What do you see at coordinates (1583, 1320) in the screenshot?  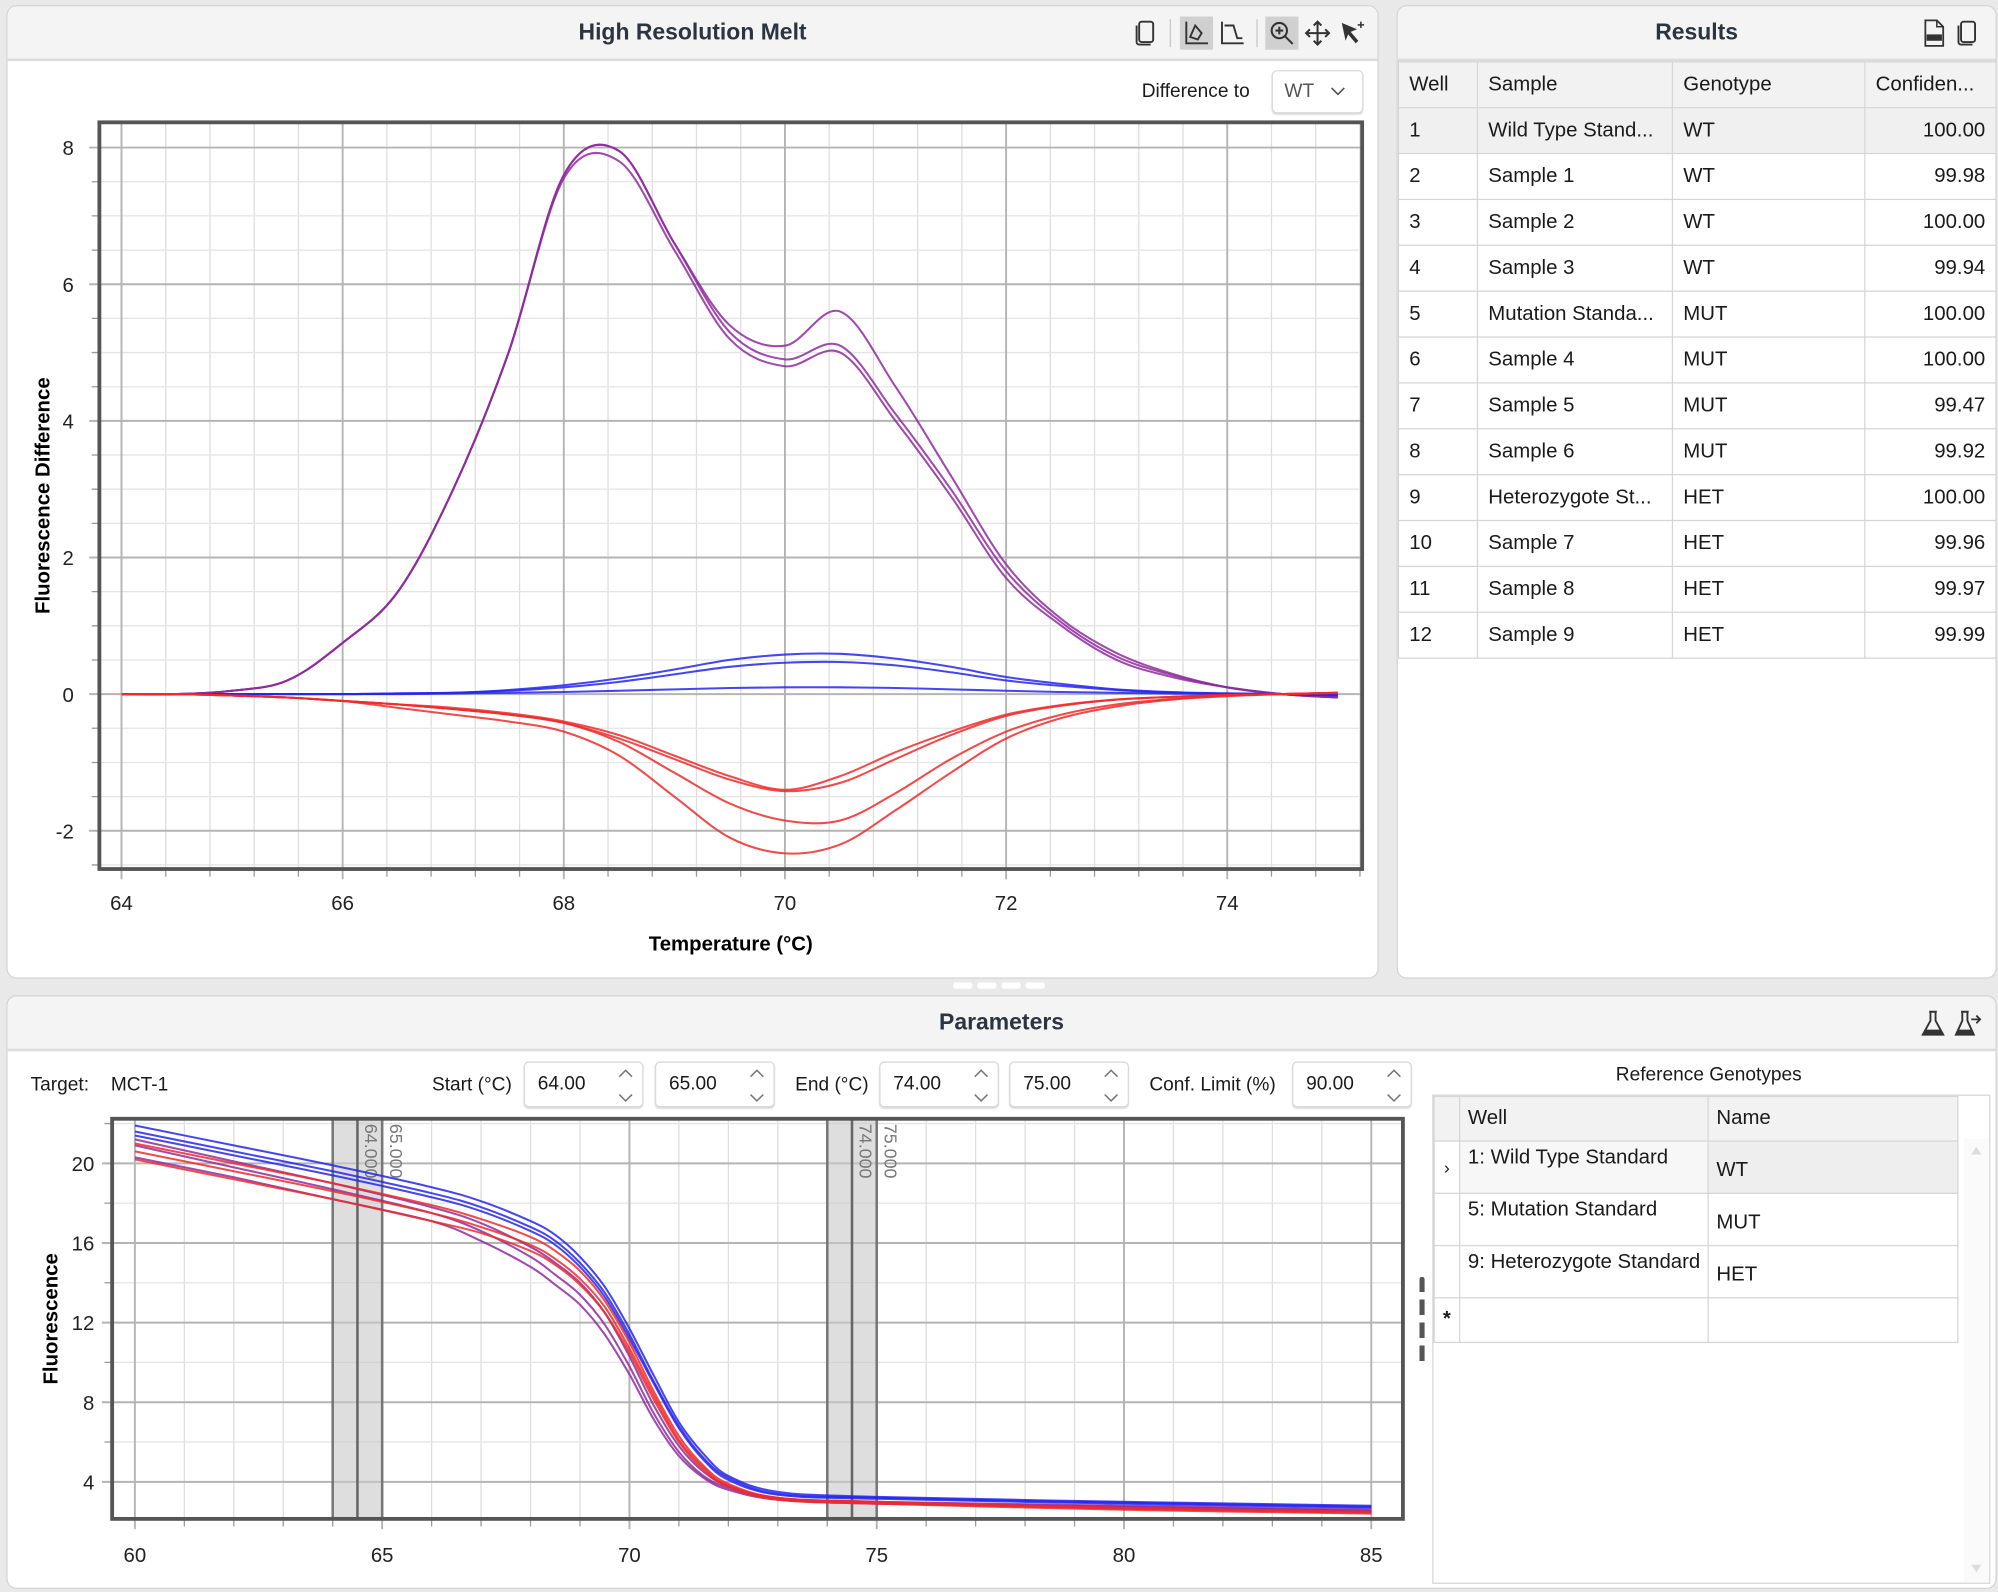 I see `cell-well` at bounding box center [1583, 1320].